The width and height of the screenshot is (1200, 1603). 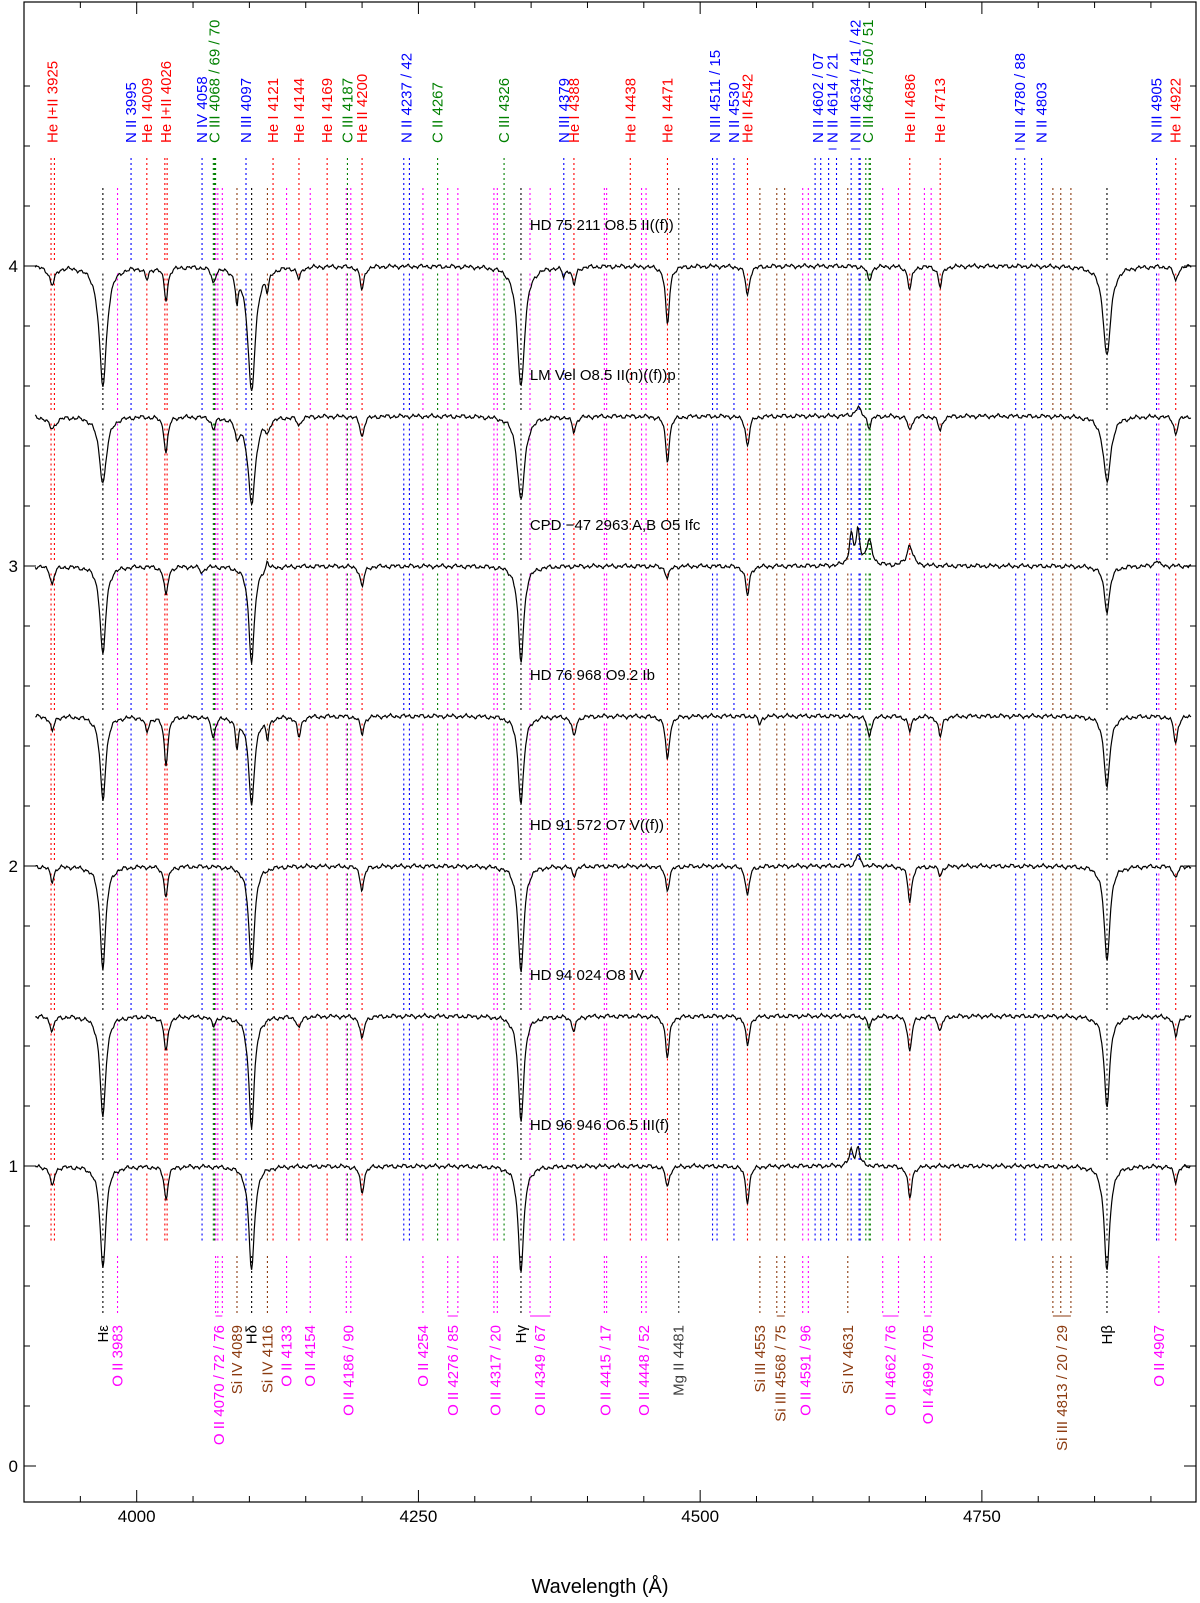 I want to click on top-line-label: He I 4922, so click(x=1176, y=110).